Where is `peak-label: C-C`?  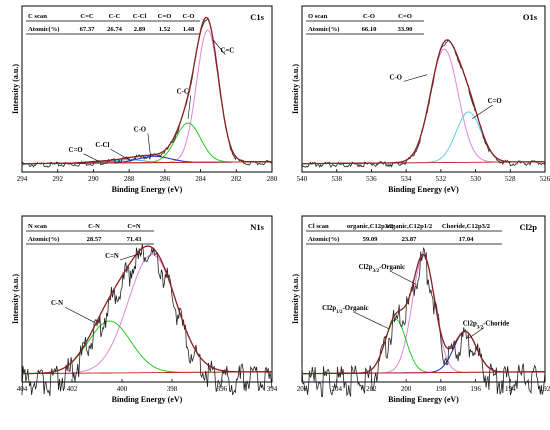 peak-label: C-C is located at coordinates (183, 92).